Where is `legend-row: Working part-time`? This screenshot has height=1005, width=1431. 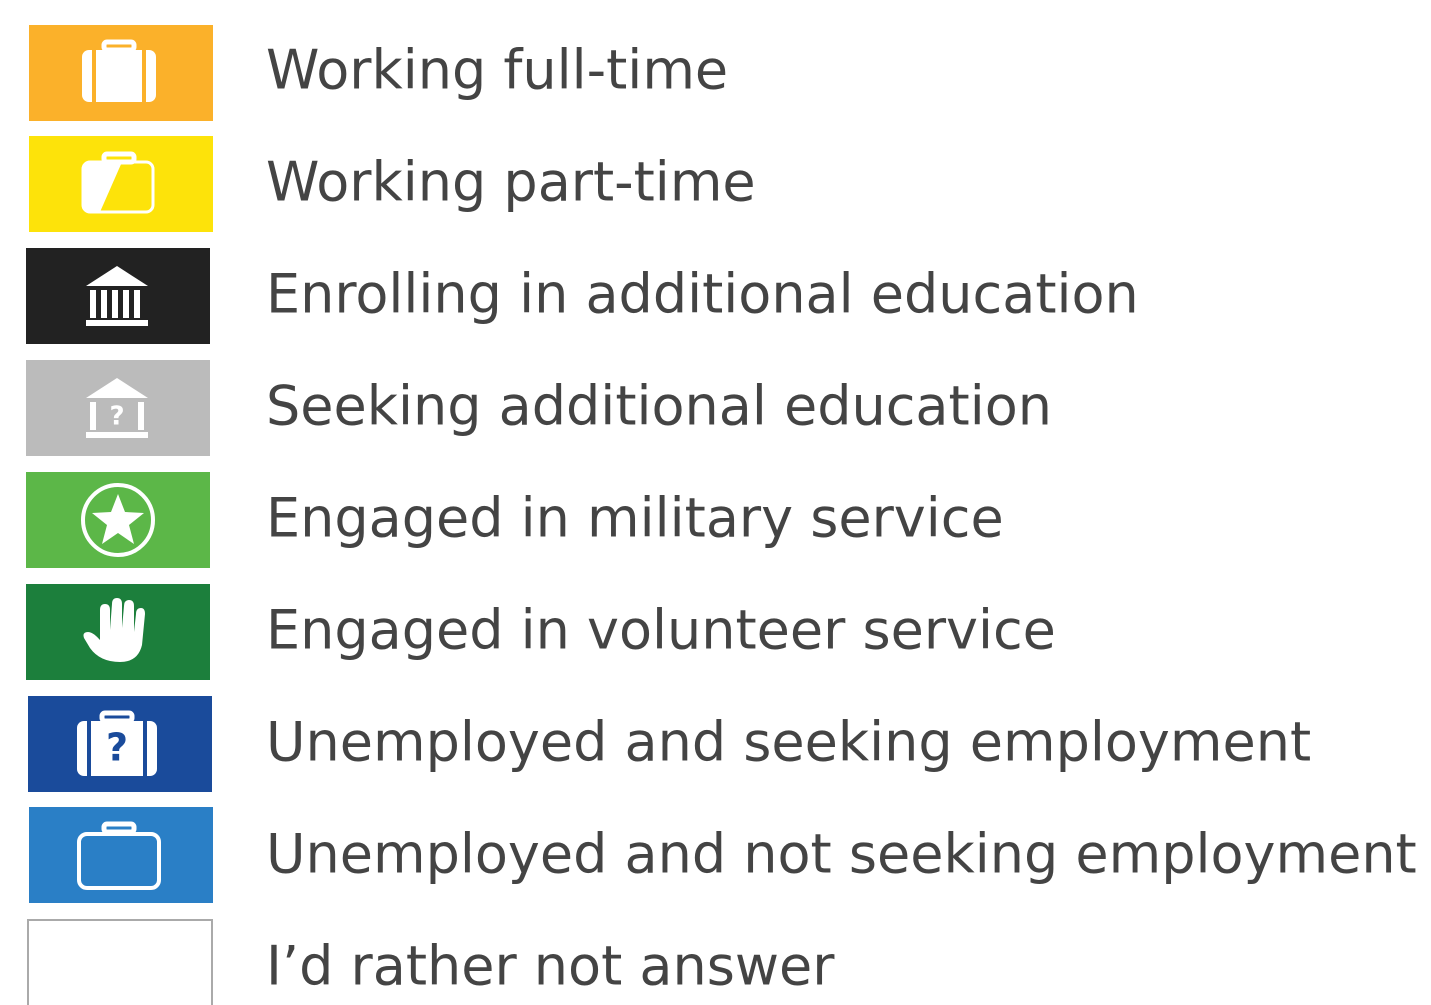
legend-row: Working part-time is located at coordinates (392, 184).